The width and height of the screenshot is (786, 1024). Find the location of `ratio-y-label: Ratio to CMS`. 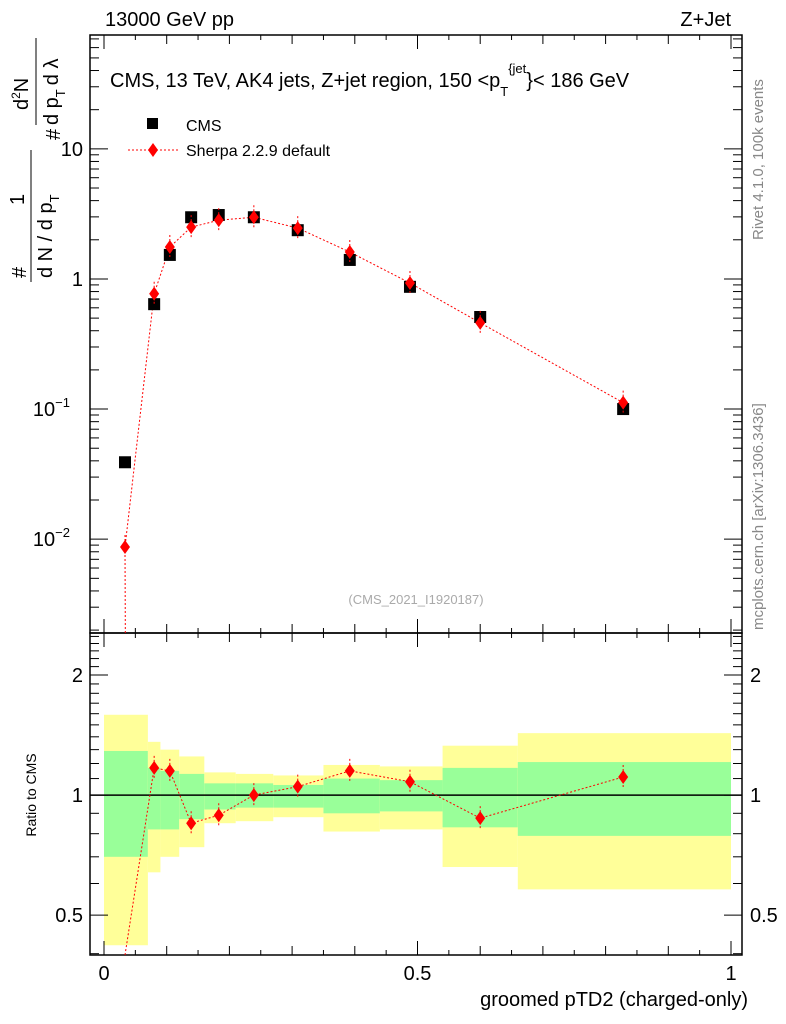

ratio-y-label: Ratio to CMS is located at coordinates (31, 794).